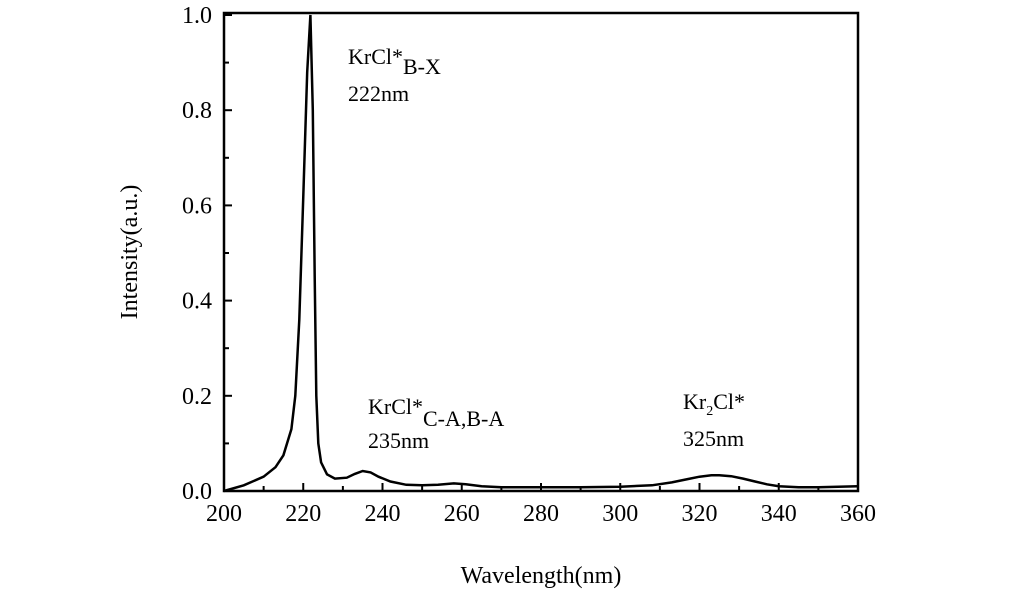  Describe the element at coordinates (394, 61) in the screenshot. I see `svg-text: KrCl*B-X` at that location.